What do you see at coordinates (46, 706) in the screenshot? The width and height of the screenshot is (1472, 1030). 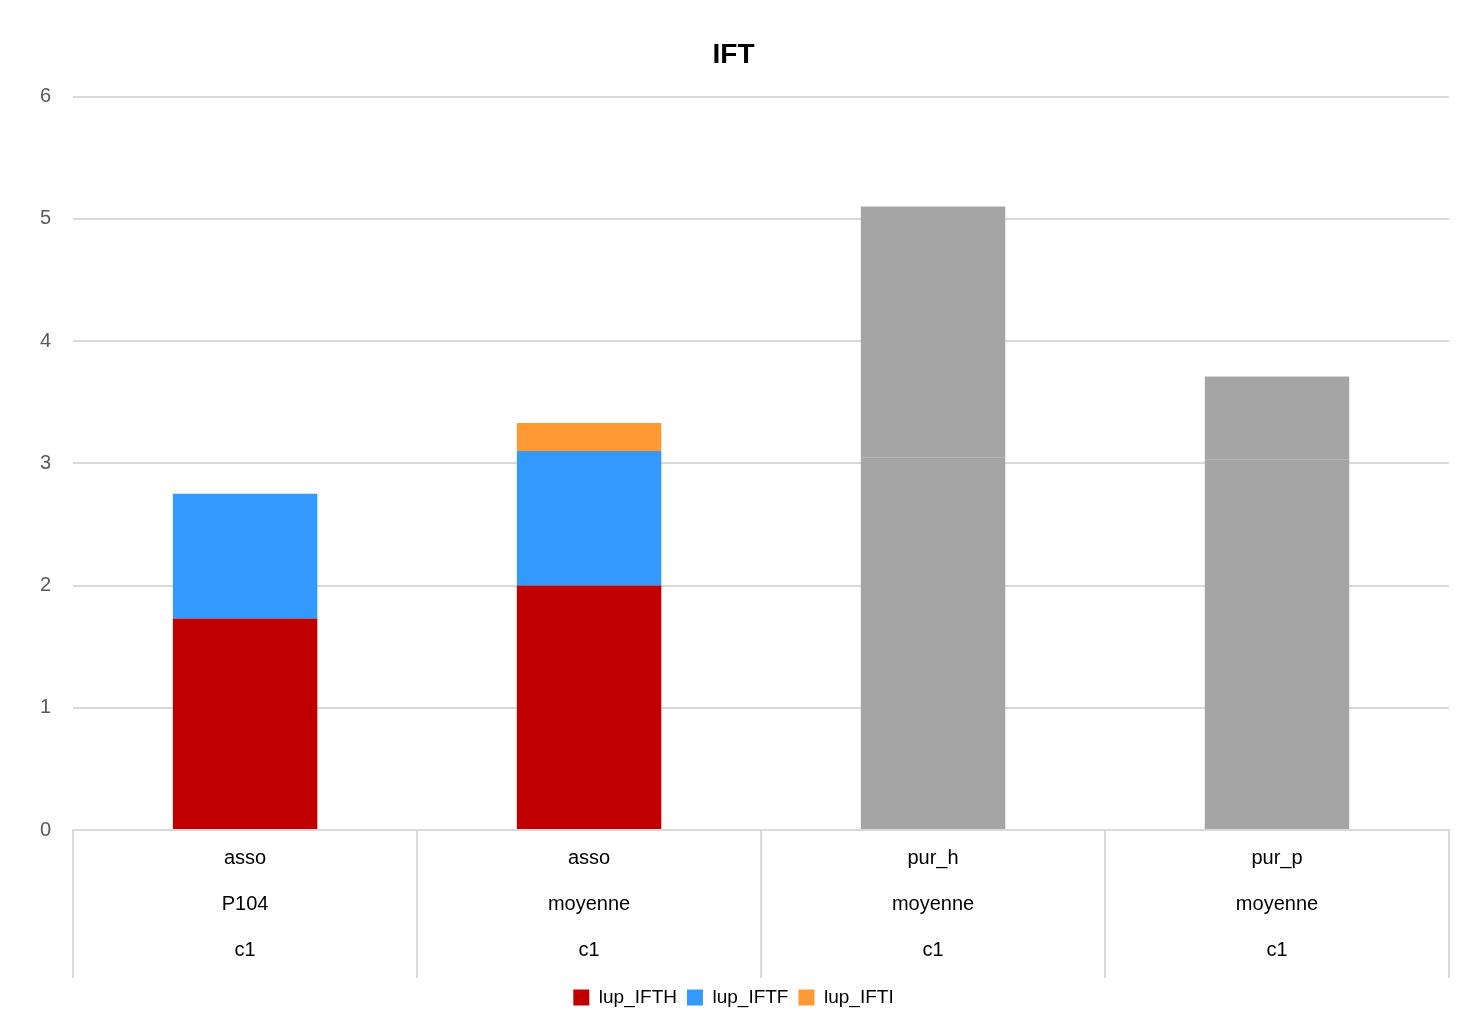 I see `y-tick-label: 1` at bounding box center [46, 706].